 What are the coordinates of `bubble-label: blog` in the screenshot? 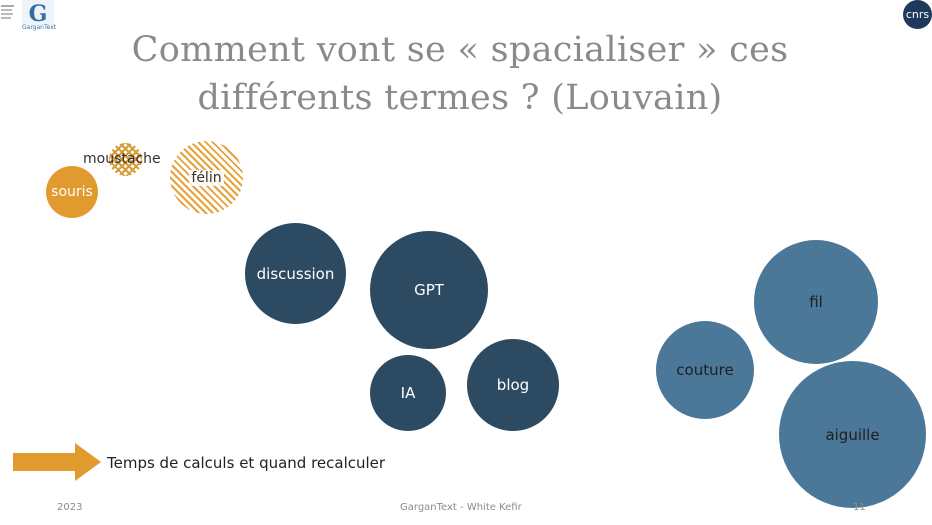 It's located at (513, 385).